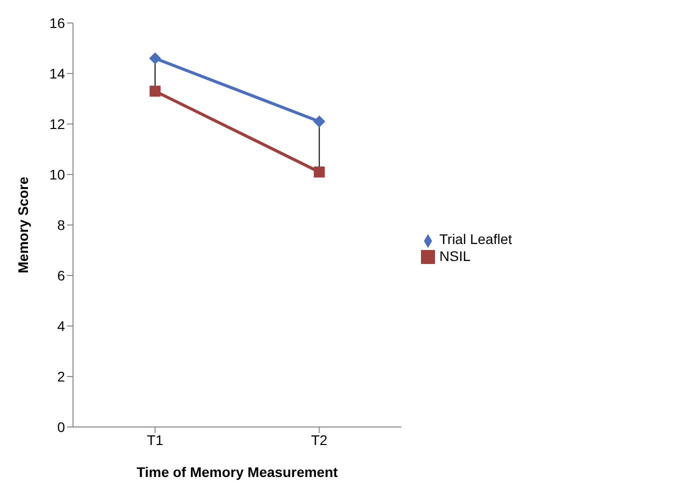 The width and height of the screenshot is (680, 495). What do you see at coordinates (454, 256) in the screenshot?
I see `legend-label: NSIL` at bounding box center [454, 256].